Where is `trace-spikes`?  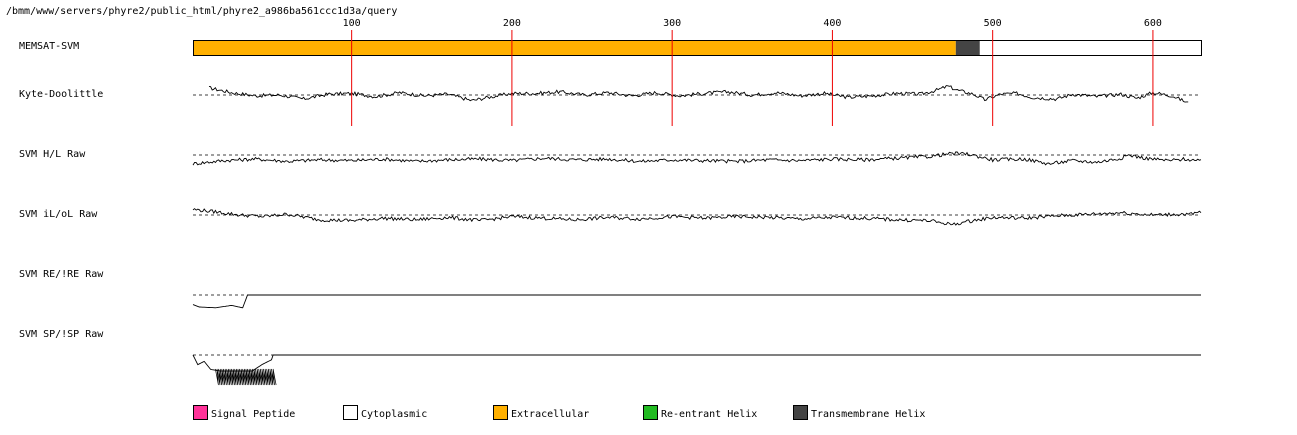 trace-spikes is located at coordinates (246, 377).